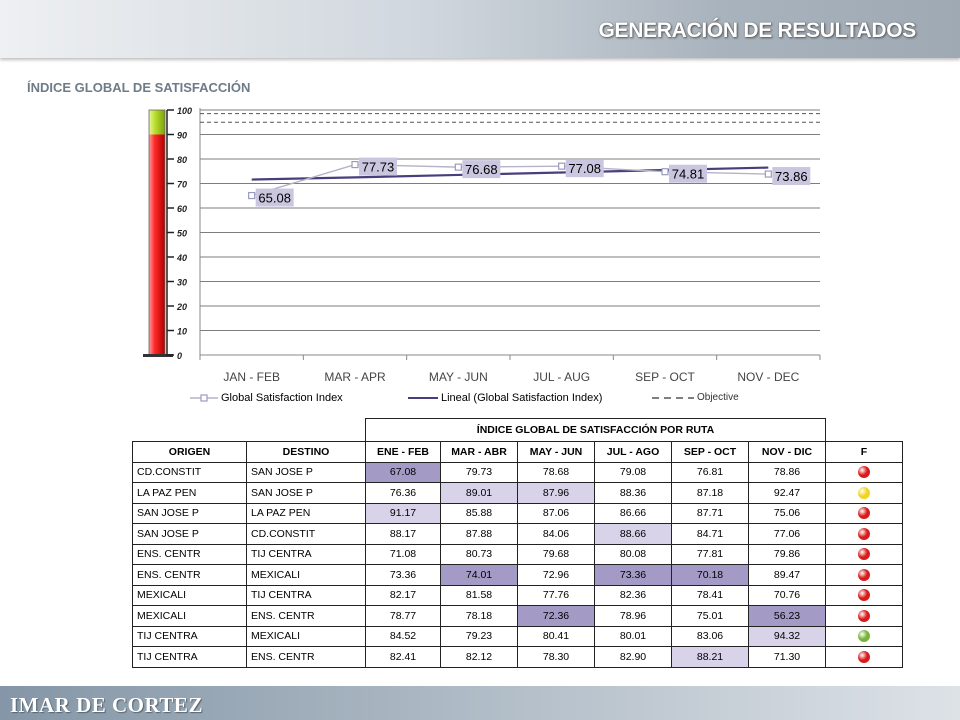 Image resolution: width=960 pixels, height=720 pixels. Describe the element at coordinates (633, 493) in the screenshot. I see `value-cell: 88.36` at that location.